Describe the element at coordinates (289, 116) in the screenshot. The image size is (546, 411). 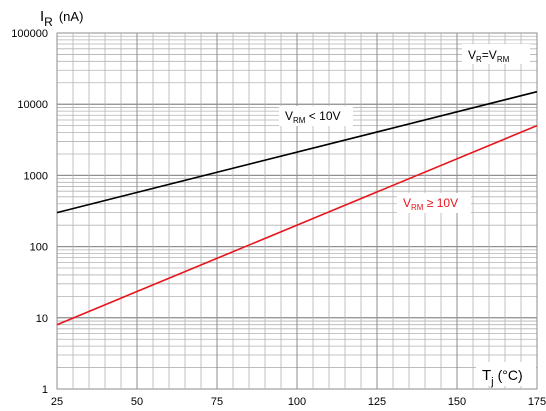
I see `series-label-low-voltage-main: V` at that location.